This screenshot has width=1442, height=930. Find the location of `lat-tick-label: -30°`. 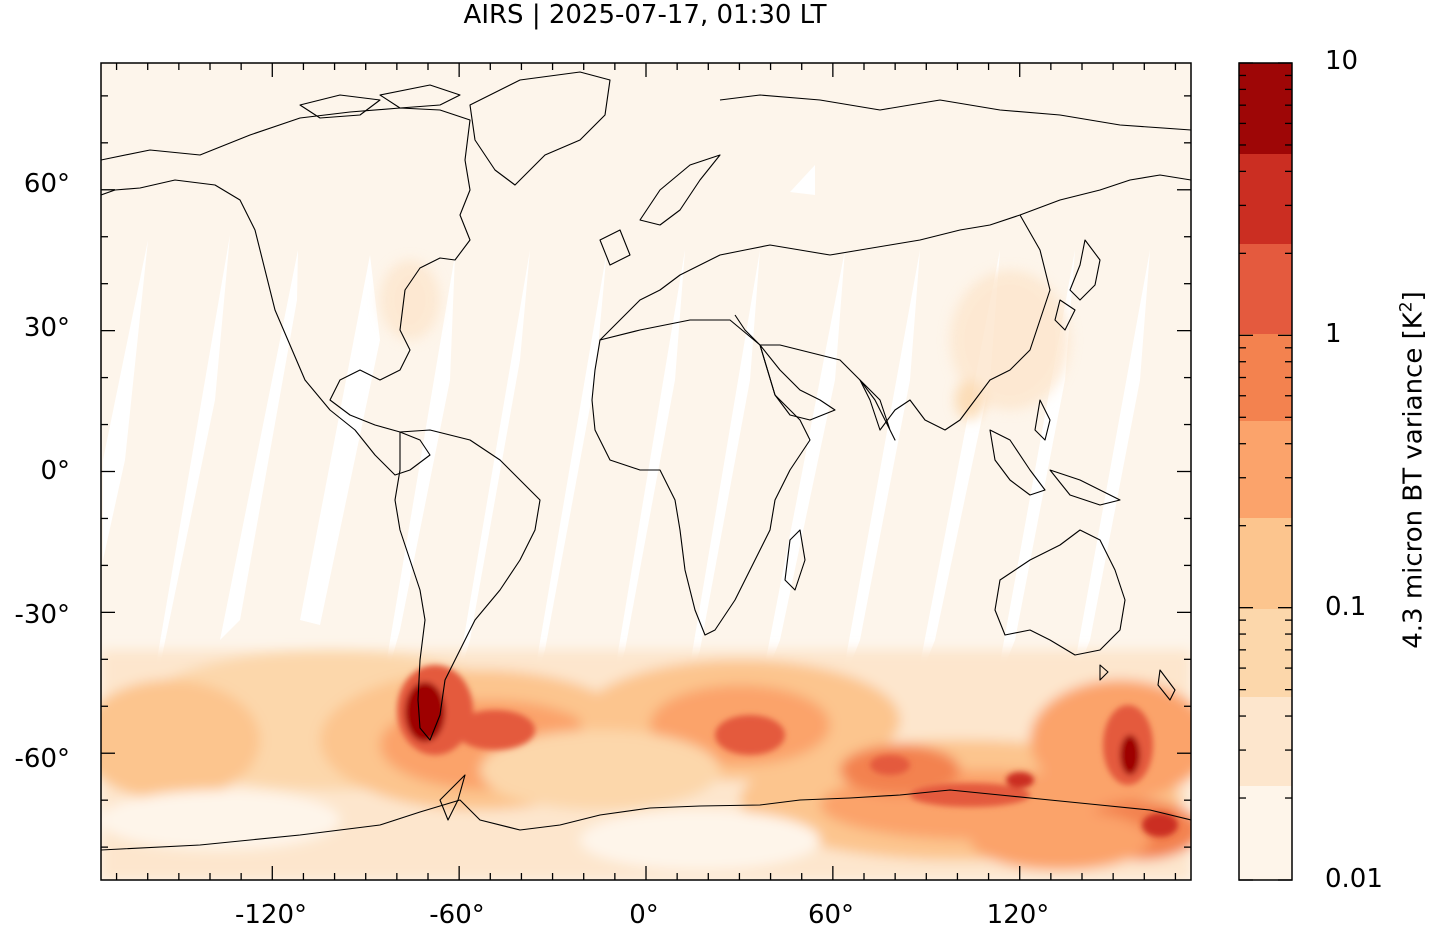

lat-tick-label: -30° is located at coordinates (42, 615).